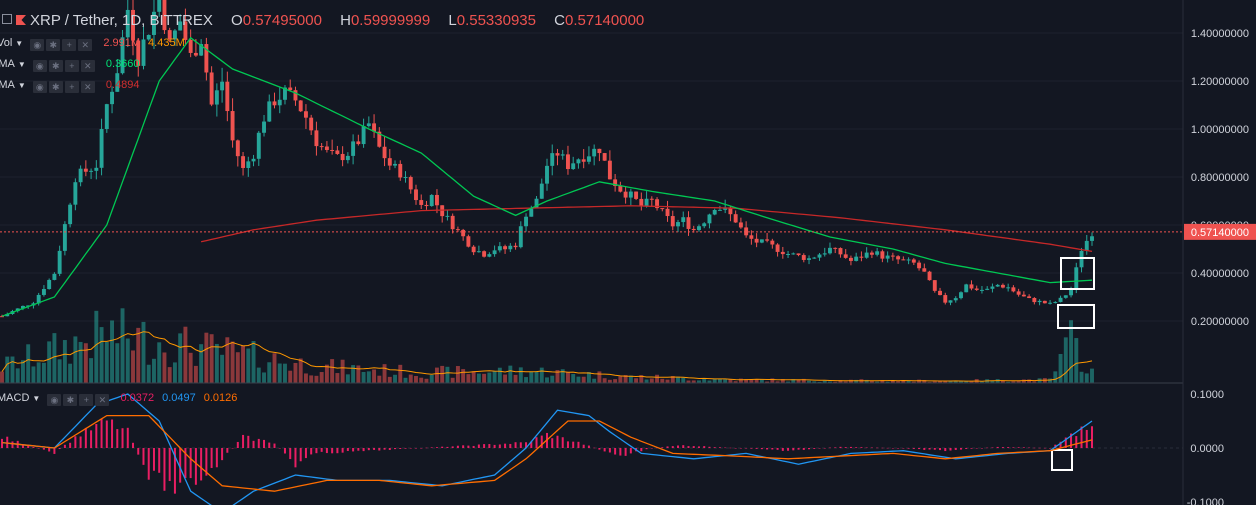 Image resolution: width=1256 pixels, height=505 pixels. What do you see at coordinates (15, 398) in the screenshot?
I see `indicator-macd-name: MACD` at bounding box center [15, 398].